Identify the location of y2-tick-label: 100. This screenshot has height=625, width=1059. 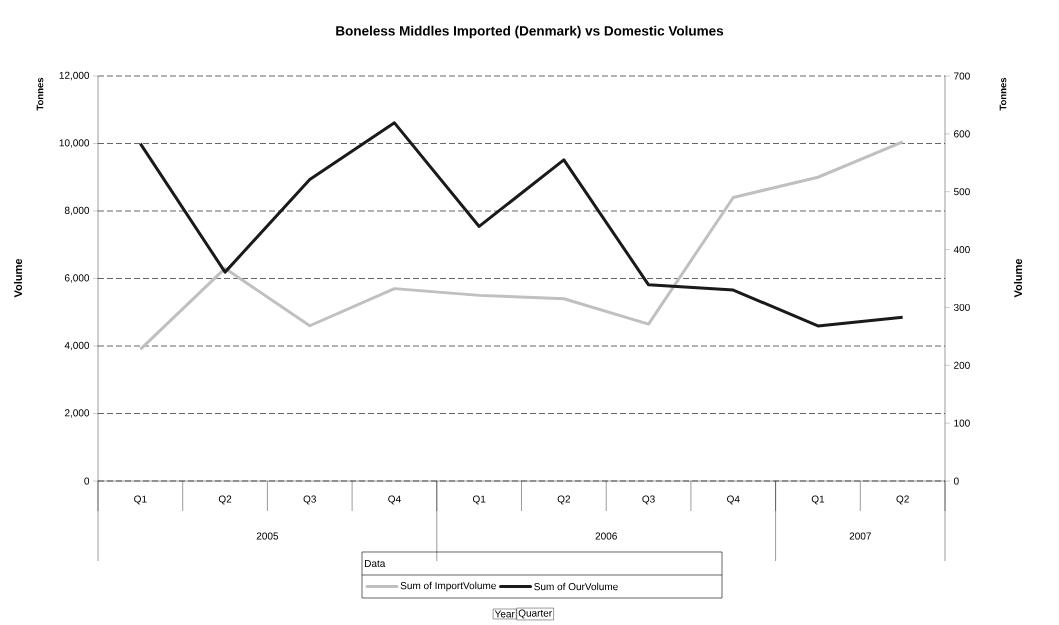
(962, 423).